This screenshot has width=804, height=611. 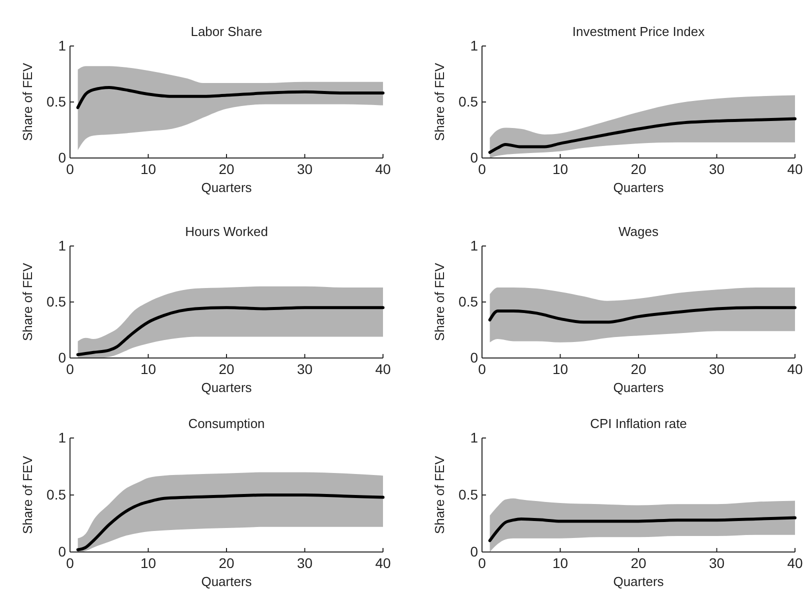 What do you see at coordinates (226, 423) in the screenshot?
I see `chart-title: Consumption` at bounding box center [226, 423].